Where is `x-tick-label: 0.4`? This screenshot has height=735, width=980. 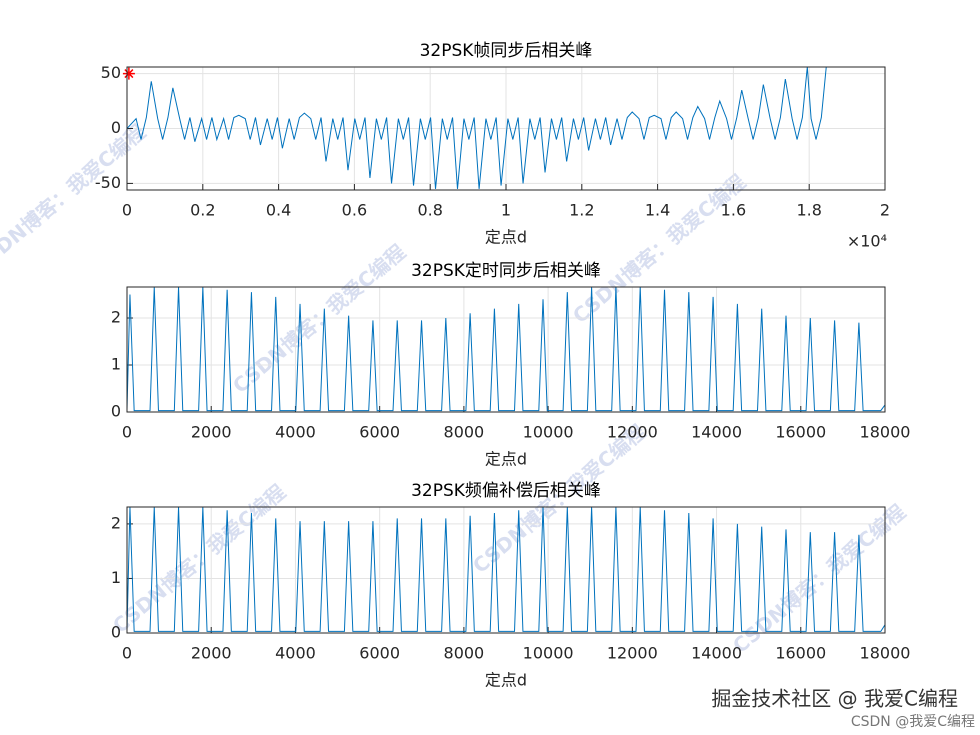 x-tick-label: 0.4 is located at coordinates (278, 210).